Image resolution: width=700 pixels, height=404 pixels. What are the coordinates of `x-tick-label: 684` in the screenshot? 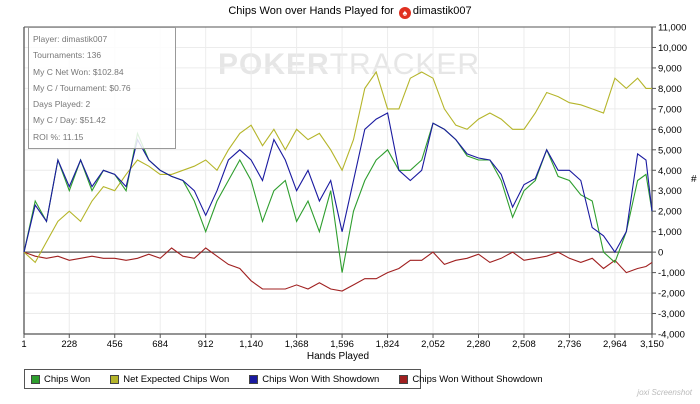 It's located at (160, 344).